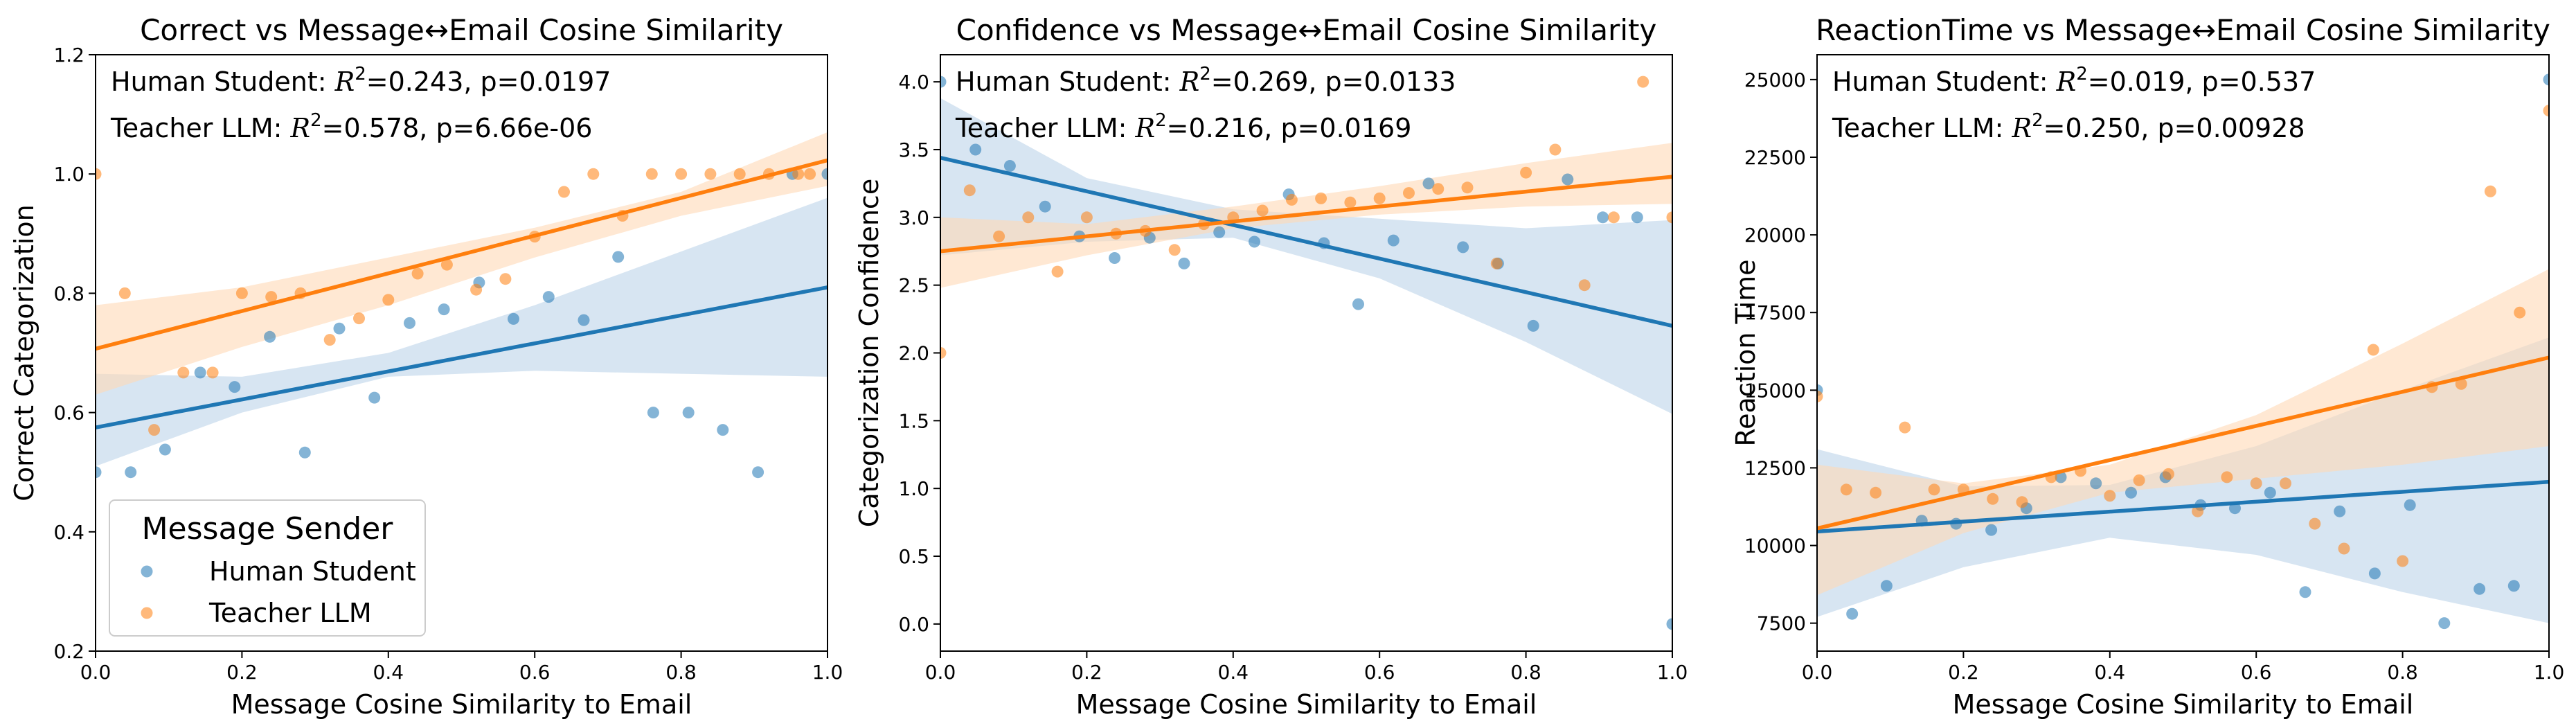 The image size is (2576, 728). Describe the element at coordinates (68, 413) in the screenshot. I see `y-tick-label: 0.6` at that location.